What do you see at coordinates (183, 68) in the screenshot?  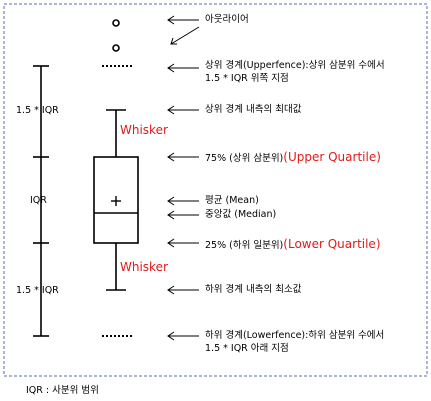 I see `arrow-upper-fence` at bounding box center [183, 68].